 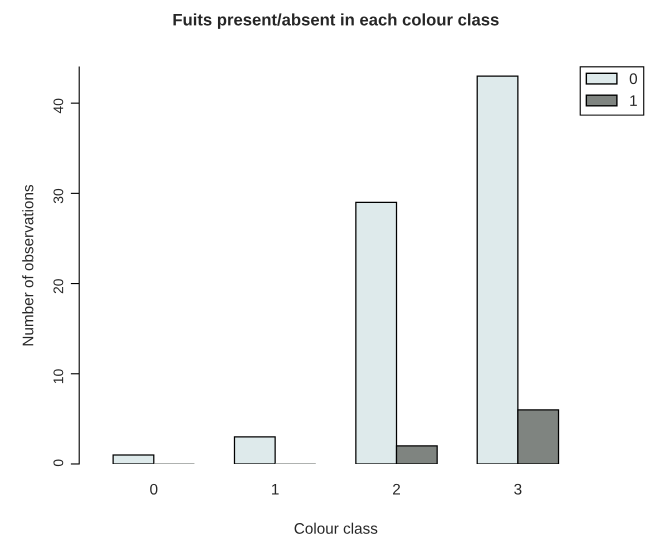 I want to click on chart-title: Fuits present/absent in each colour class, so click(x=336, y=21).